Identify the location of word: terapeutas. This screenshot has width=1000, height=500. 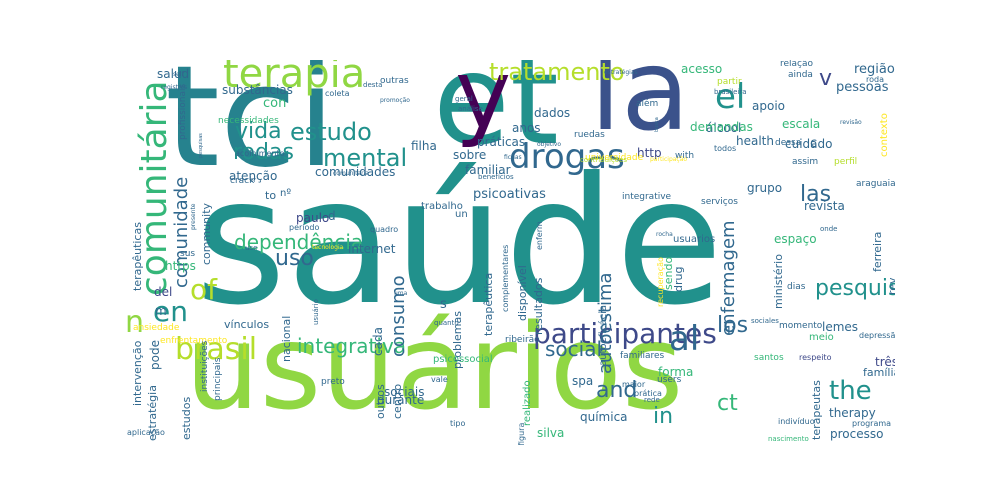
(816, 410).